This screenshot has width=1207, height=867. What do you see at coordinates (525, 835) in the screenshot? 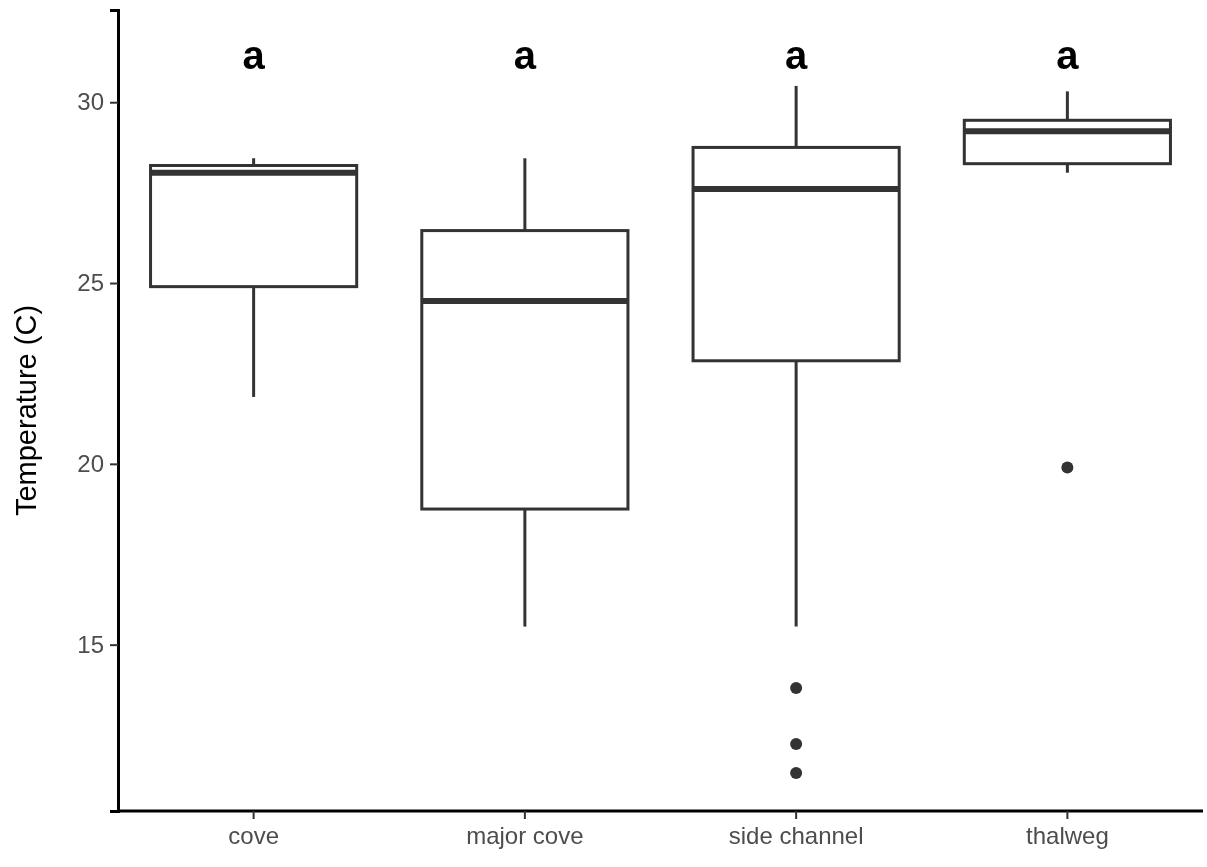
I see `x-tick-label: major cove` at bounding box center [525, 835].